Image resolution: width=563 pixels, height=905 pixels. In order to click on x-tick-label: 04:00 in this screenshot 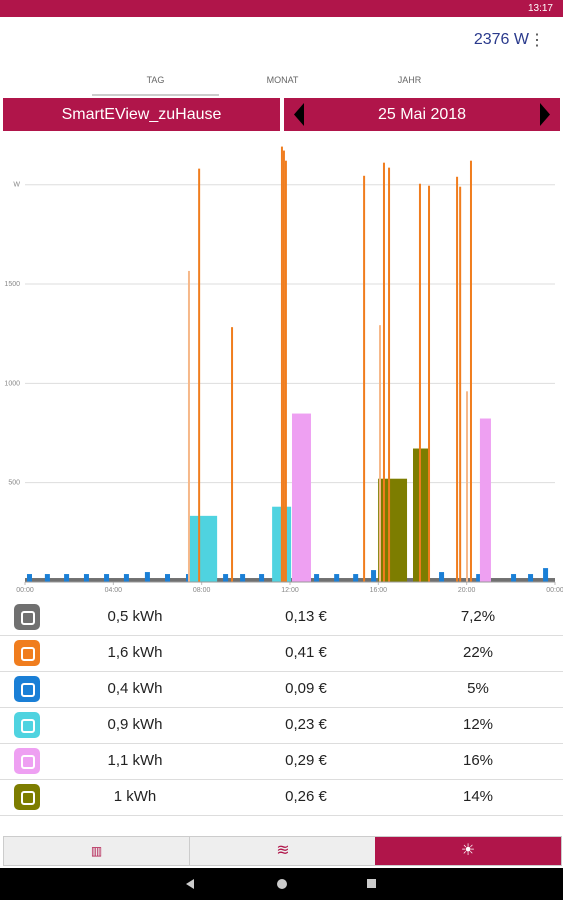, I will do `click(114, 590)`.